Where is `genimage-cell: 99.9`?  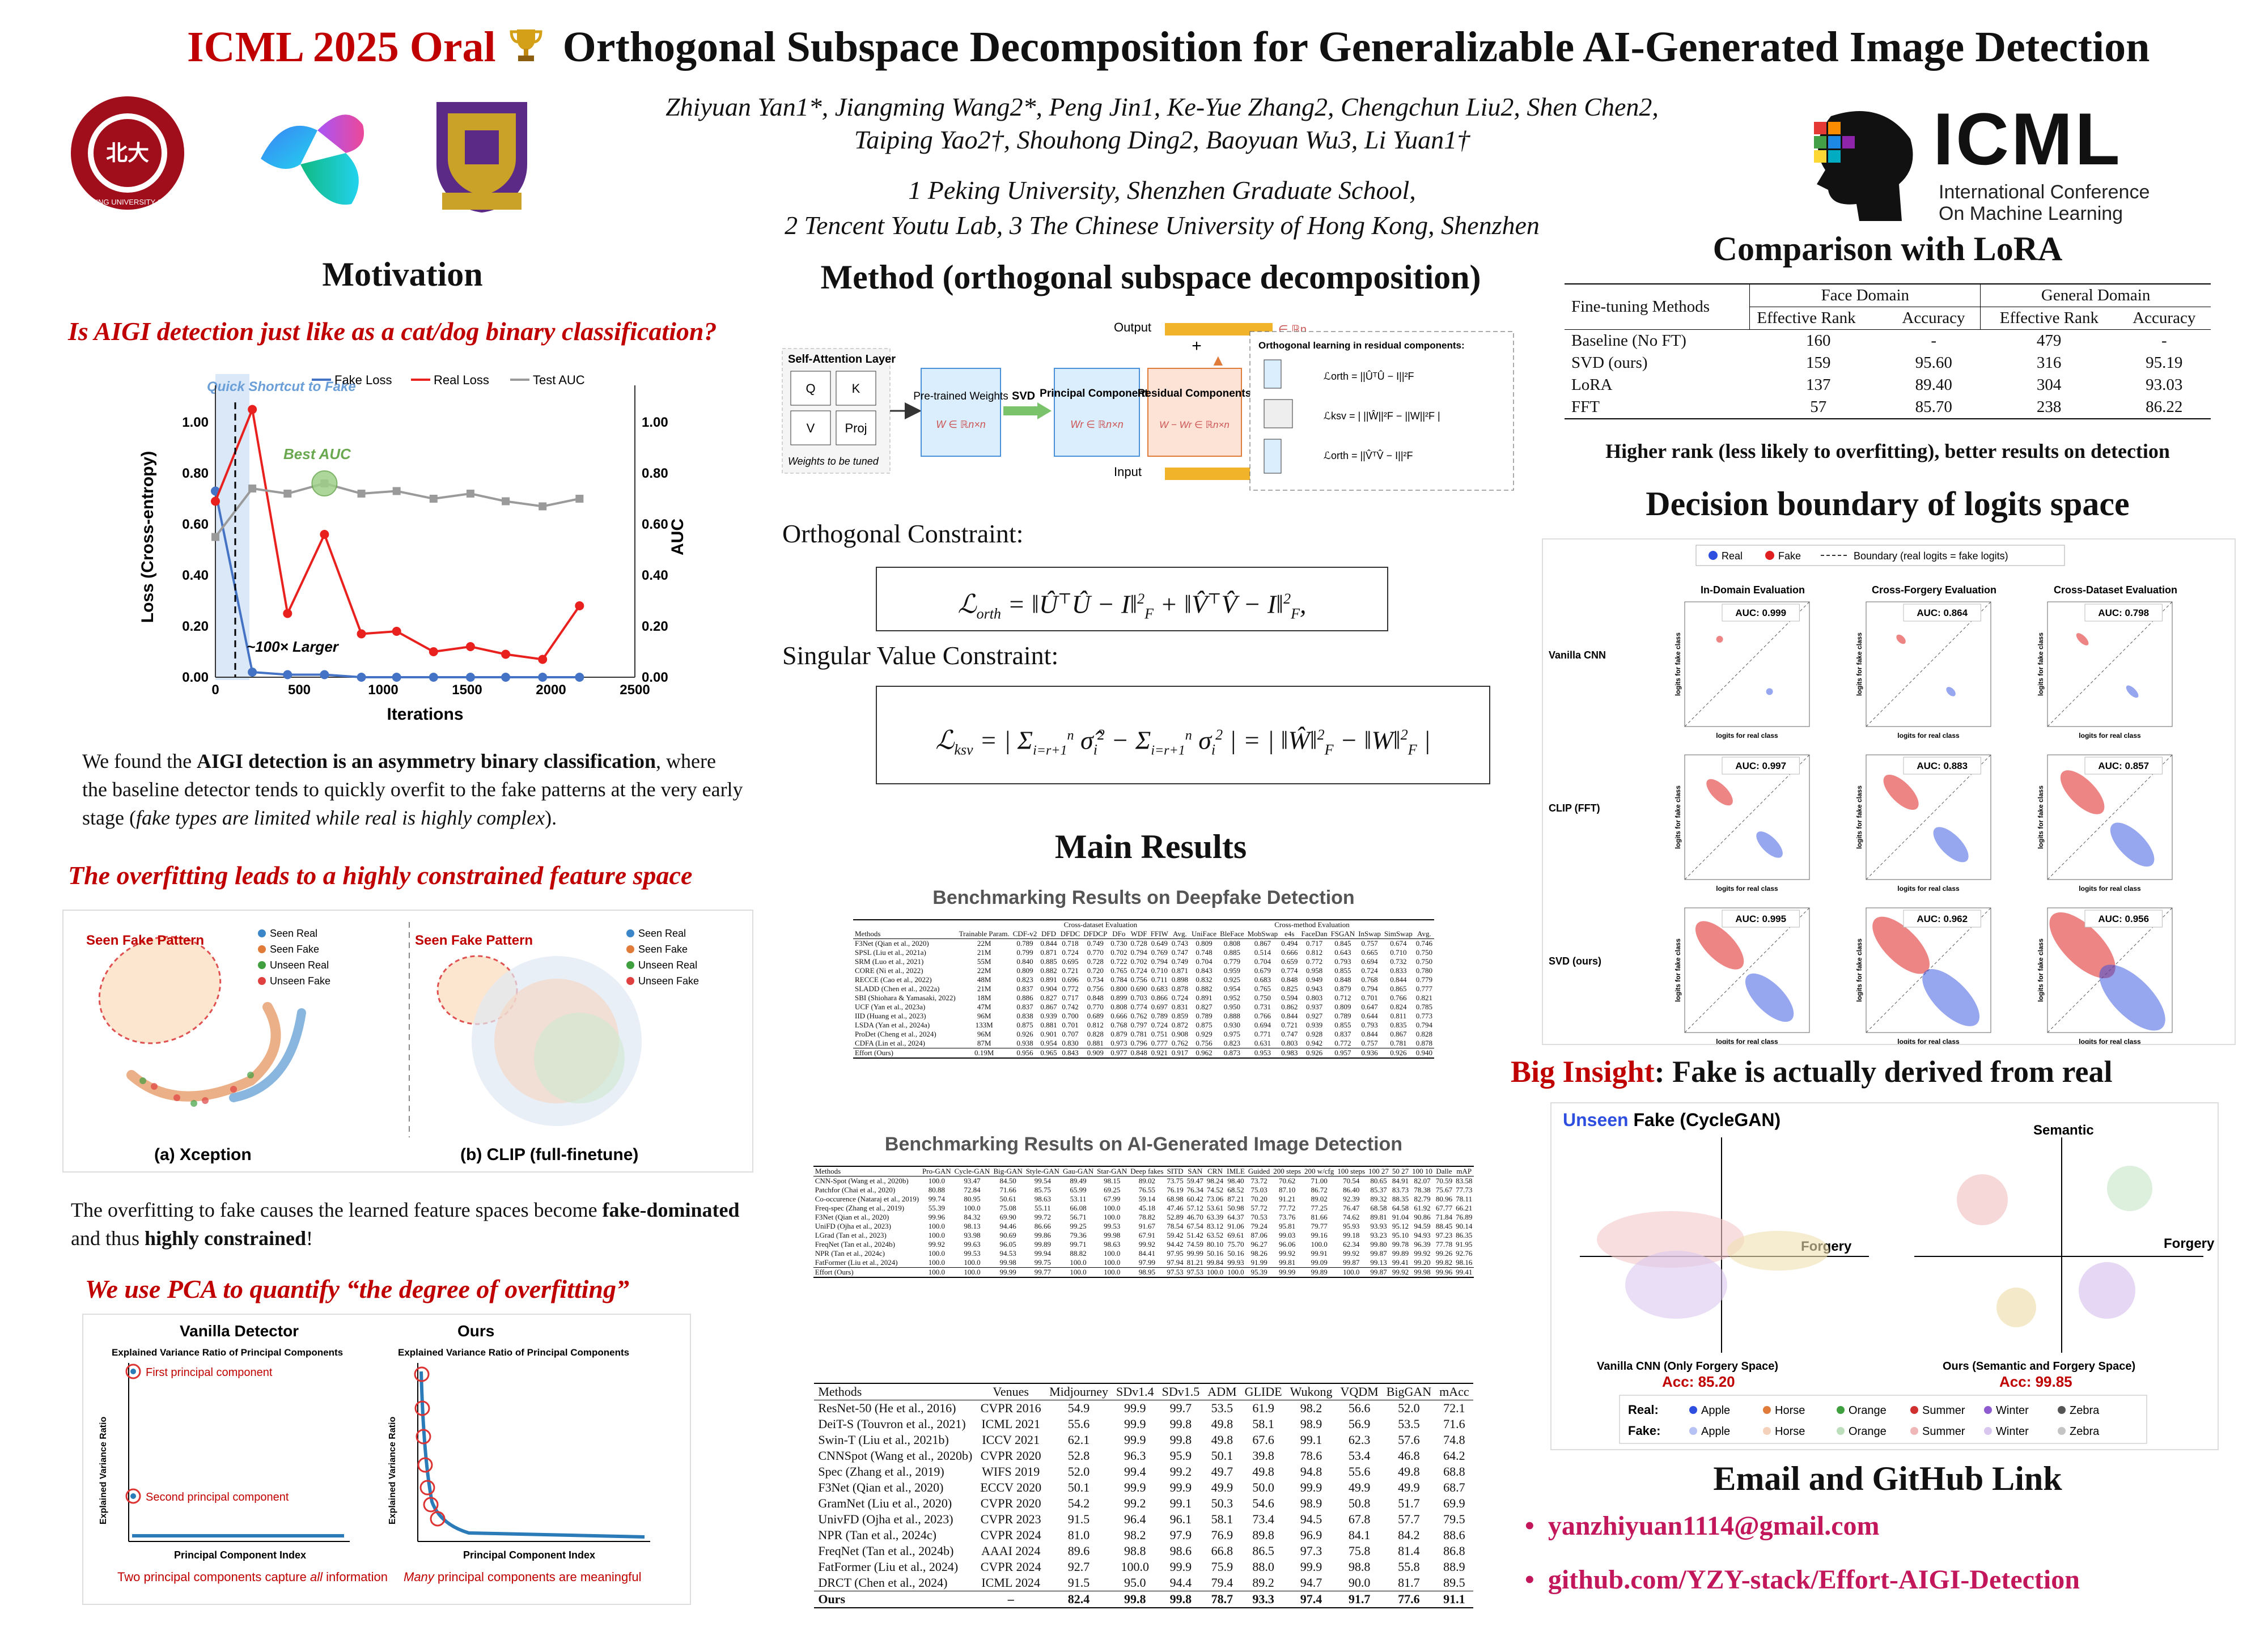 genimage-cell: 99.9 is located at coordinates (1135, 1440).